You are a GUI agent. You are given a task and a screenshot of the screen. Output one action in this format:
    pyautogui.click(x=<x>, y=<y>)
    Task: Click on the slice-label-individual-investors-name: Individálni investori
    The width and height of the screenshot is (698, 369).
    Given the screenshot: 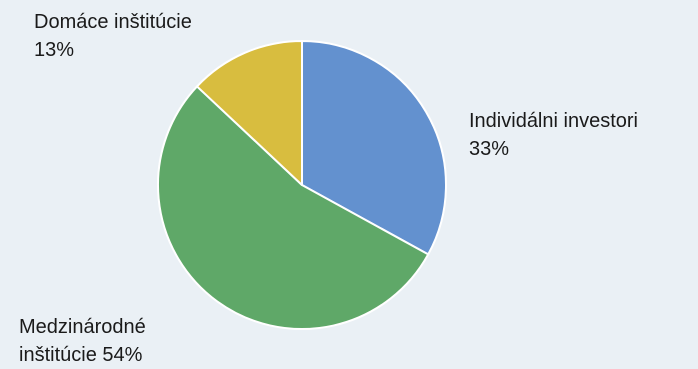 What is the action you would take?
    pyautogui.click(x=553, y=121)
    